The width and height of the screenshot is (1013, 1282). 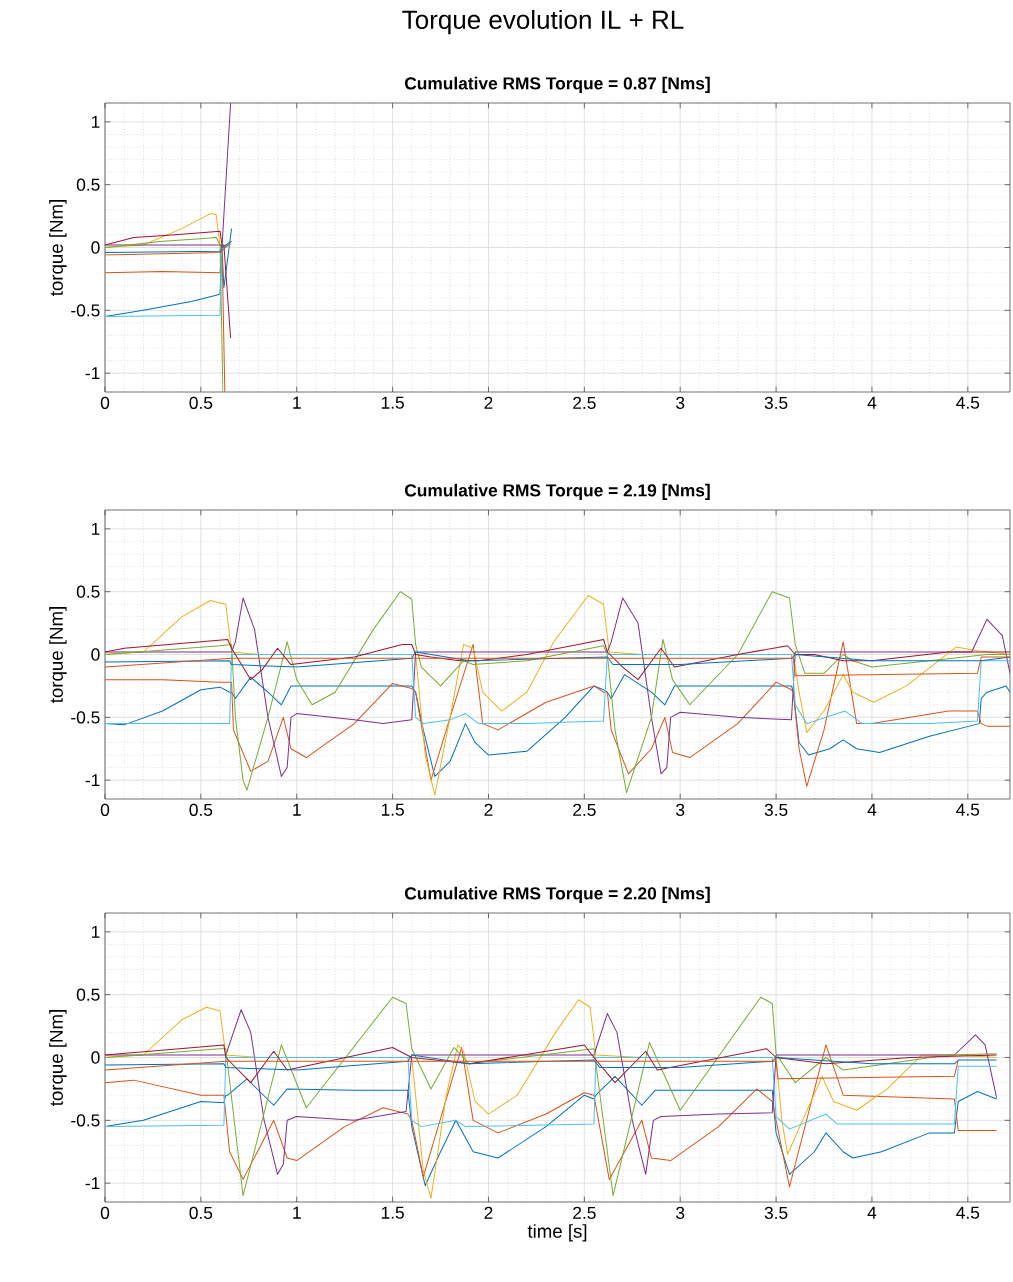 I want to click on chart-title: Torque evolution IL + RL, so click(x=543, y=22).